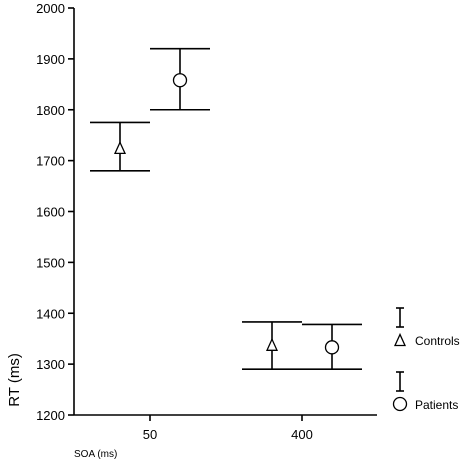  What do you see at coordinates (50, 364) in the screenshot?
I see `y-tick-label: 1300` at bounding box center [50, 364].